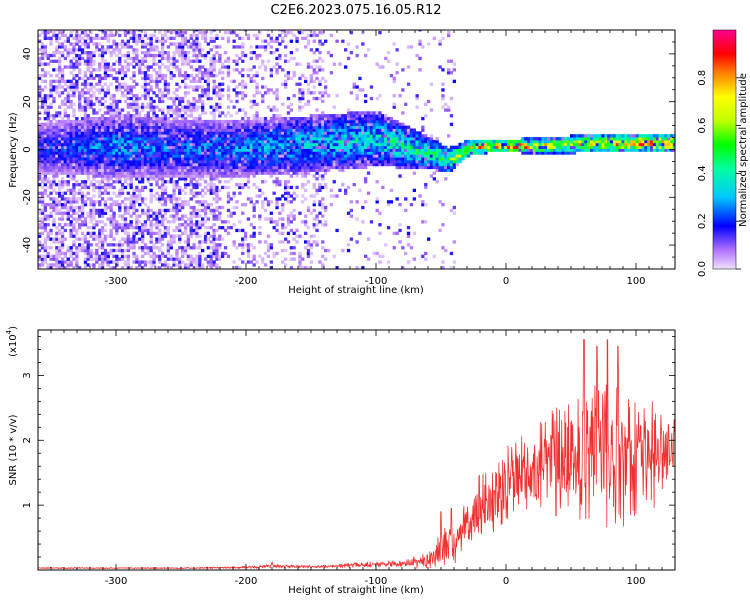 This screenshot has height=600, width=750. What do you see at coordinates (355, 10) in the screenshot?
I see `figure-title: C2E6.2023.075.16.05.R12` at bounding box center [355, 10].